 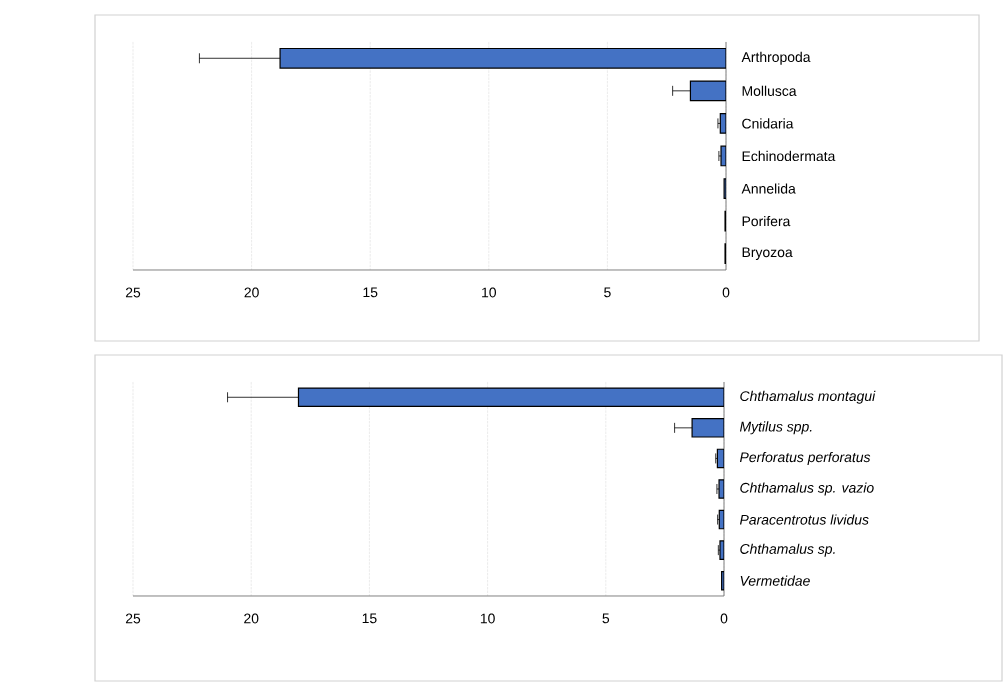 What do you see at coordinates (789, 156) in the screenshot?
I see `y-tick-label: Echinodermata` at bounding box center [789, 156].